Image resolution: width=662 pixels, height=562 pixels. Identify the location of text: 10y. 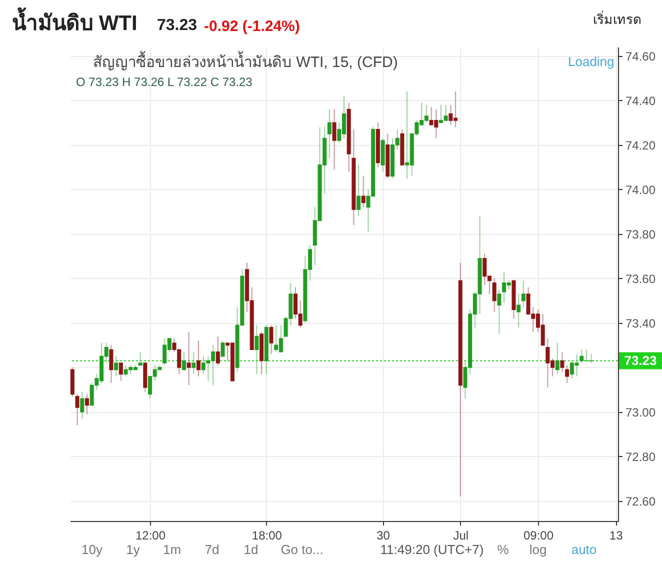
(92, 549).